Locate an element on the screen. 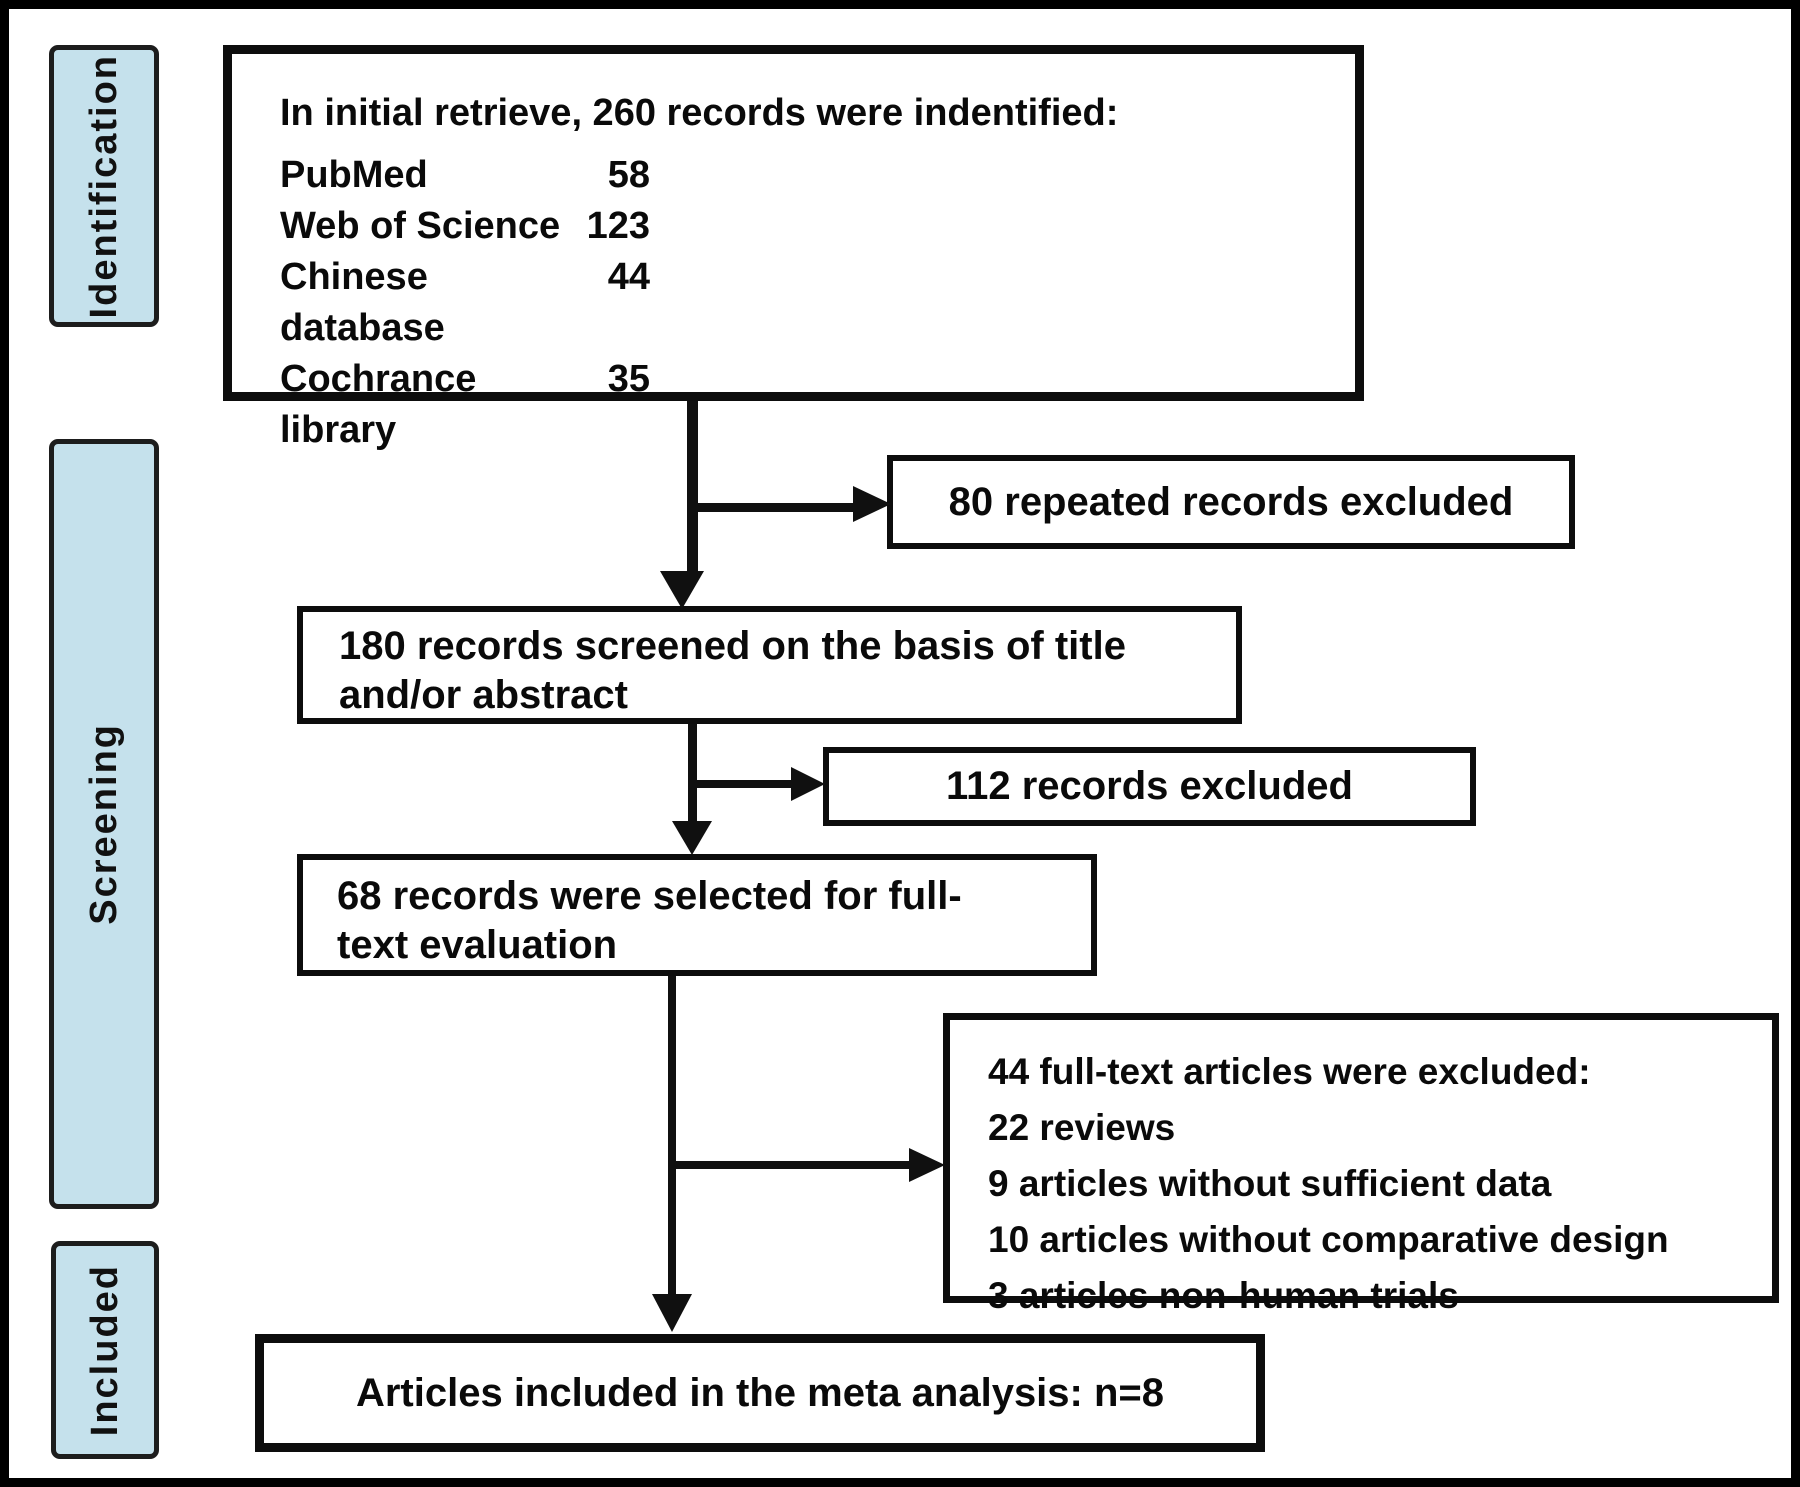 This screenshot has height=1487, width=1800. connector-to-duplicates-excluded-line is located at coordinates (771, 507).